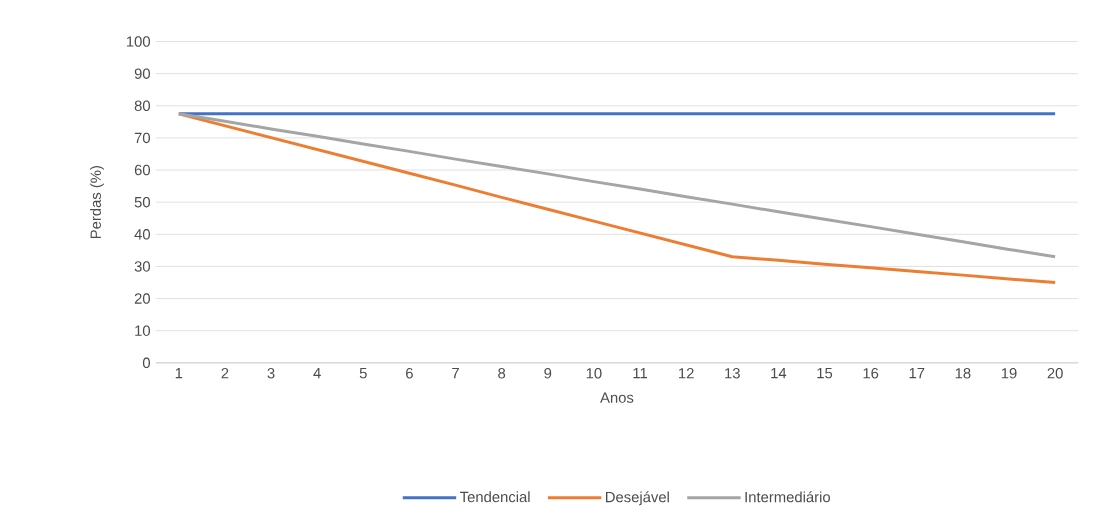  I want to click on y-tick-label: 0, so click(146, 363).